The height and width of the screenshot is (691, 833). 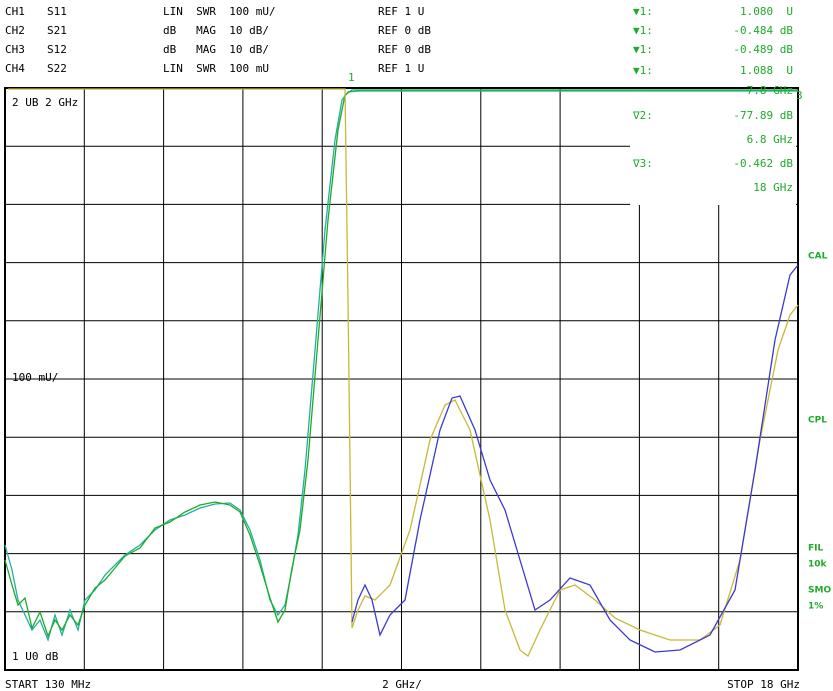 I want to click on marker-label: ∇3:, so click(x=642, y=163).